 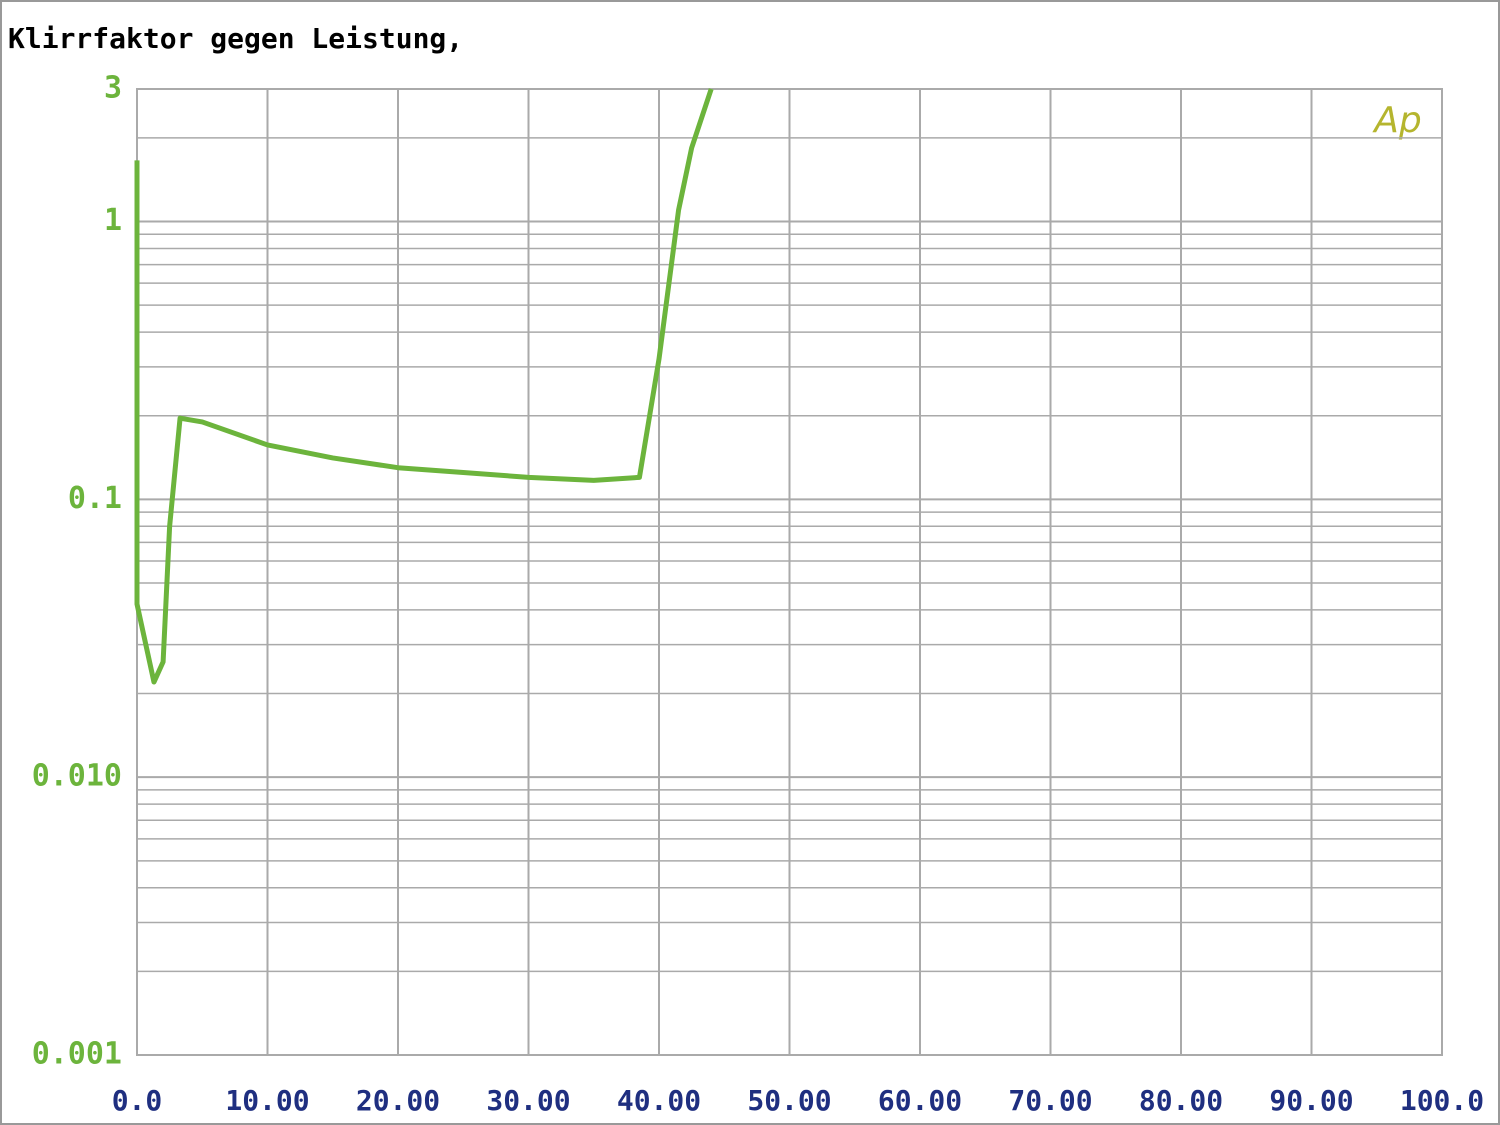 I want to click on x-tick-label: 0.0, so click(x=137, y=1100).